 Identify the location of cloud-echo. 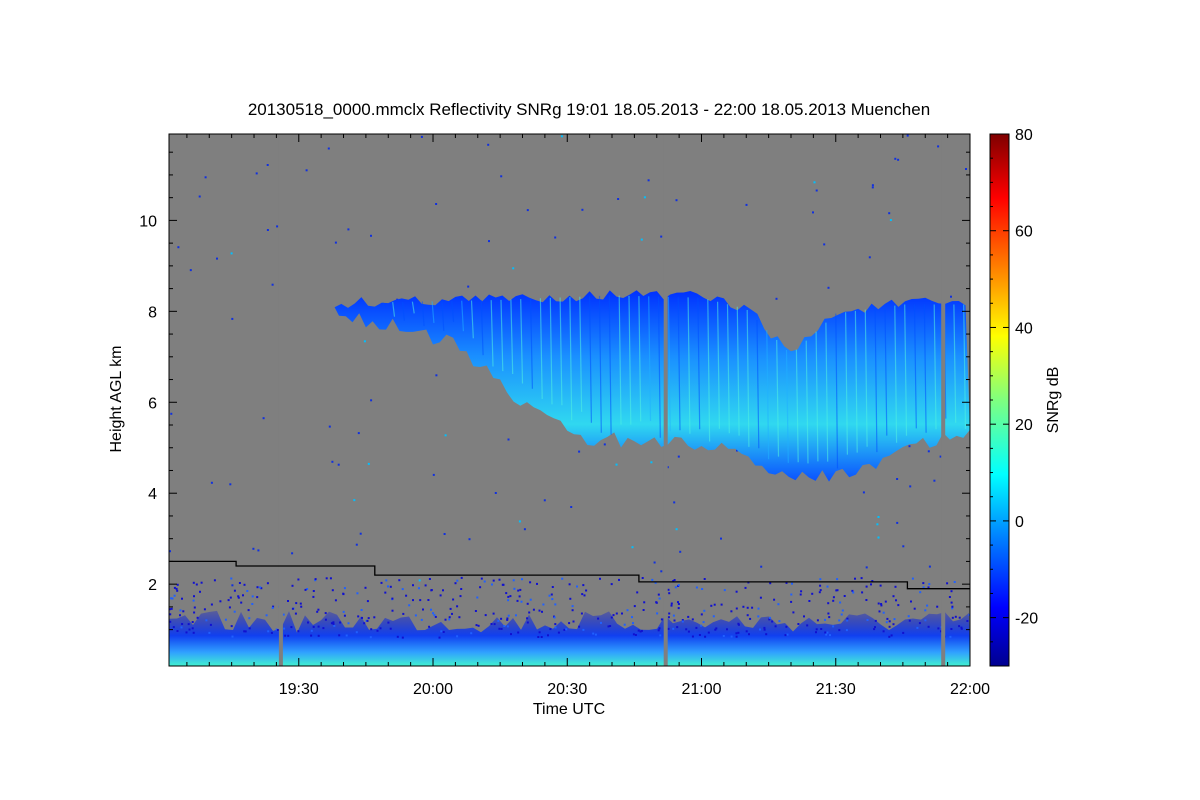
(652, 386).